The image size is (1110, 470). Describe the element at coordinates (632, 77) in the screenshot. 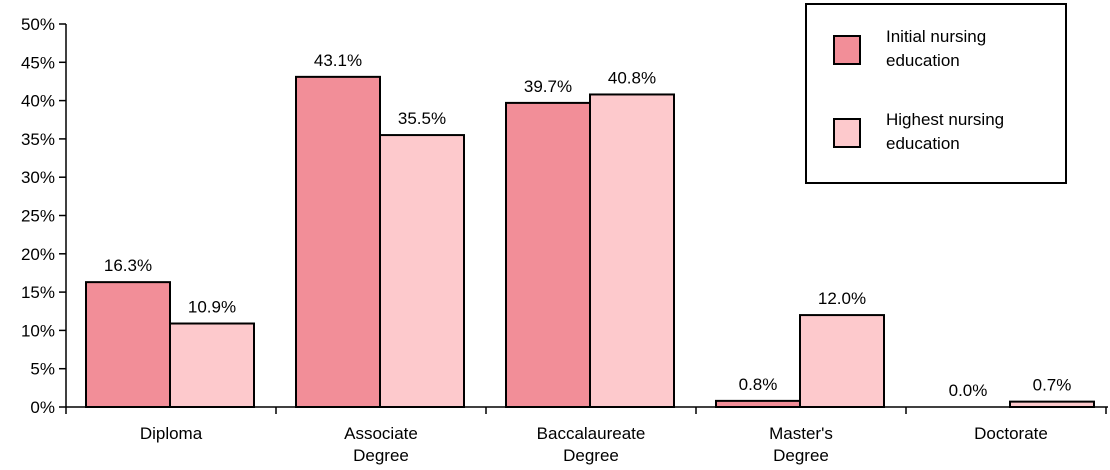

I see `bar-value-label: 40.8%` at that location.